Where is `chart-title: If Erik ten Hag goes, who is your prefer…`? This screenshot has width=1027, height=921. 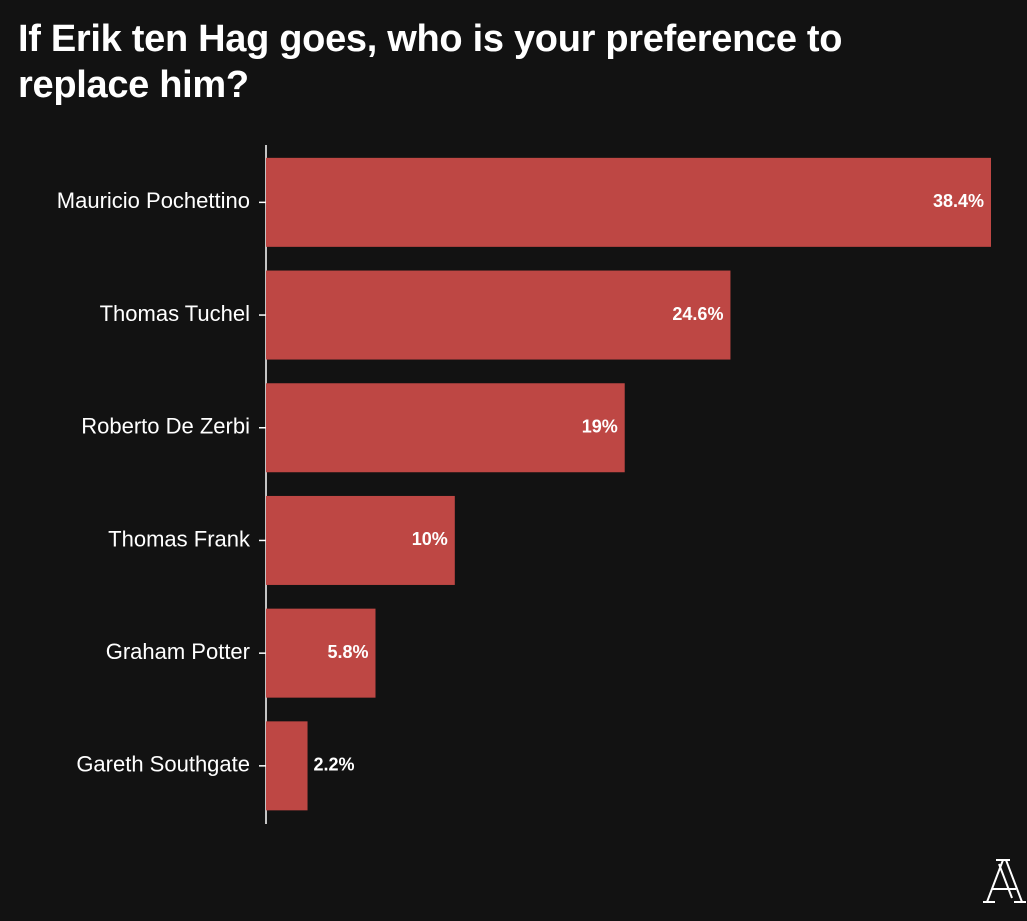
chart-title: If Erik ten Hag goes, who is your prefer… is located at coordinates (430, 62).